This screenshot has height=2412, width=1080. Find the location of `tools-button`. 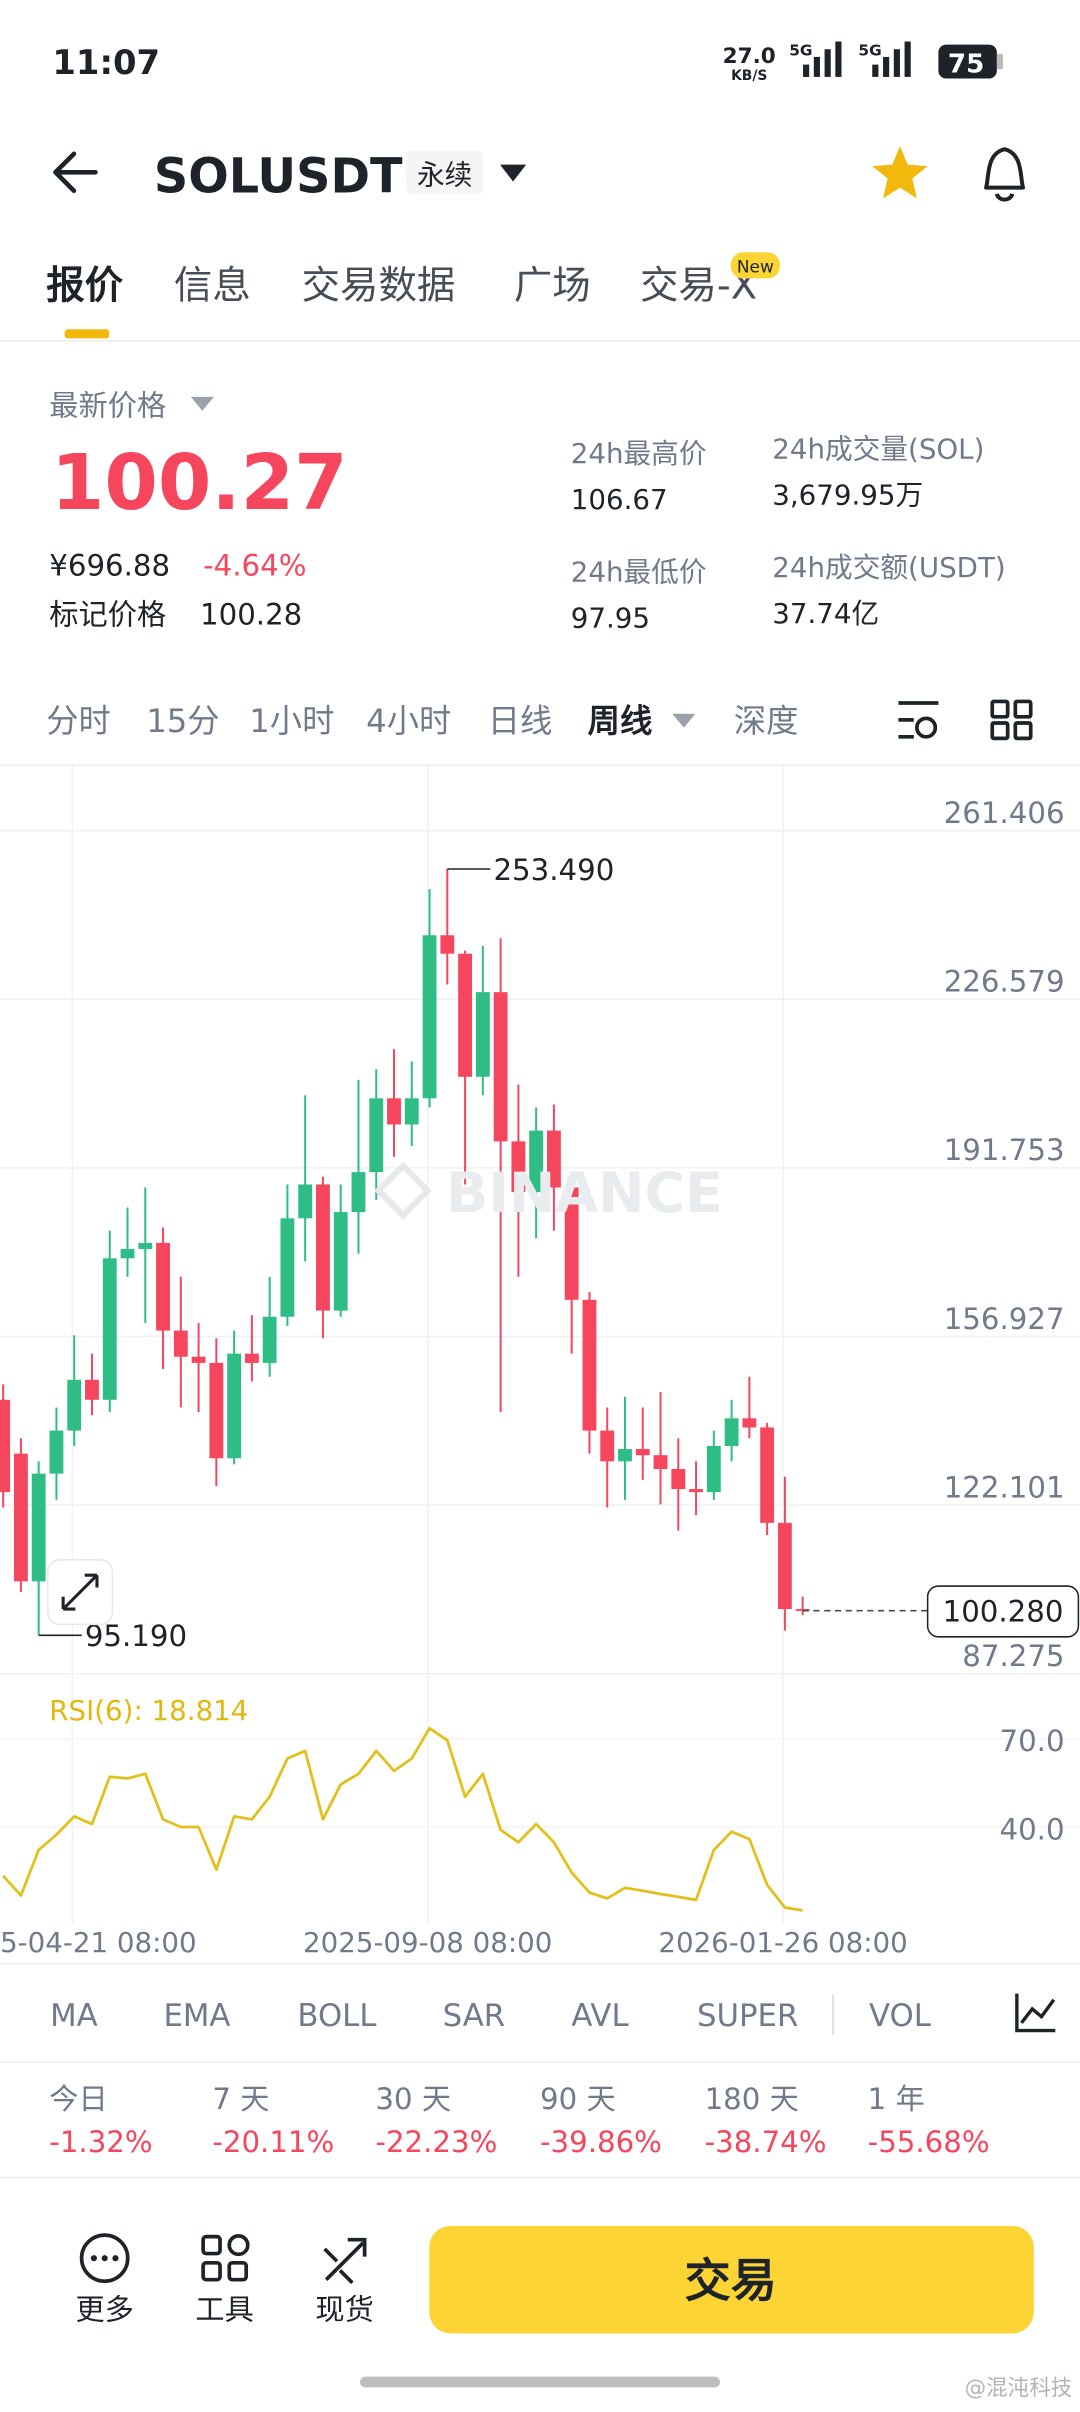

tools-button is located at coordinates (225, 2258).